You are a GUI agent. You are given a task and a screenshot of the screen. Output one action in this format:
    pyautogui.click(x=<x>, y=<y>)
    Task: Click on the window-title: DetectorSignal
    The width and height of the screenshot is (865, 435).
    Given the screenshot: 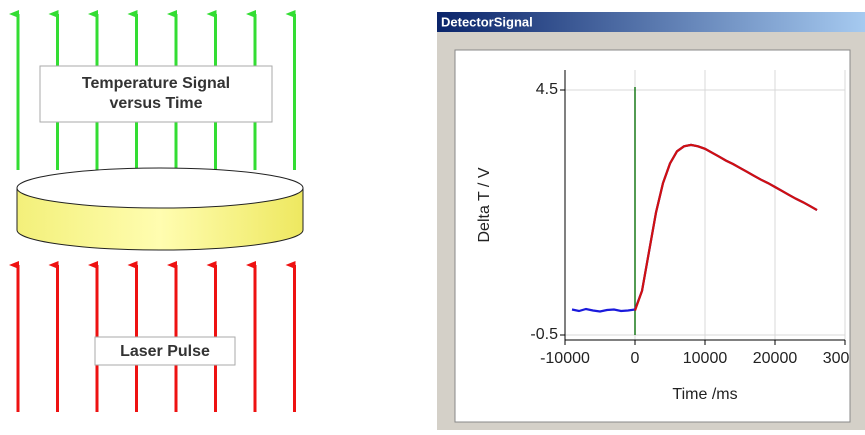 What is the action you would take?
    pyautogui.click(x=487, y=21)
    